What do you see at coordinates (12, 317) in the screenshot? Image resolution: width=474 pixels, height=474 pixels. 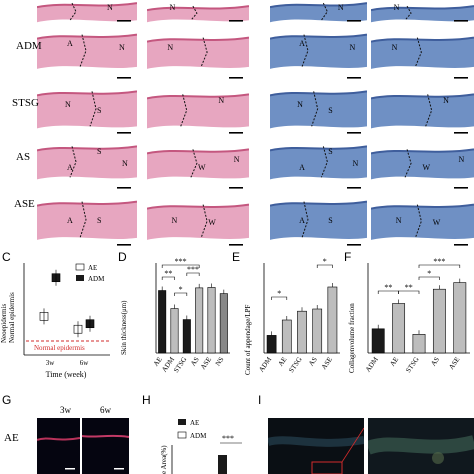 I see `panel-c-ylabel-2: Normal epidermis` at bounding box center [12, 317].